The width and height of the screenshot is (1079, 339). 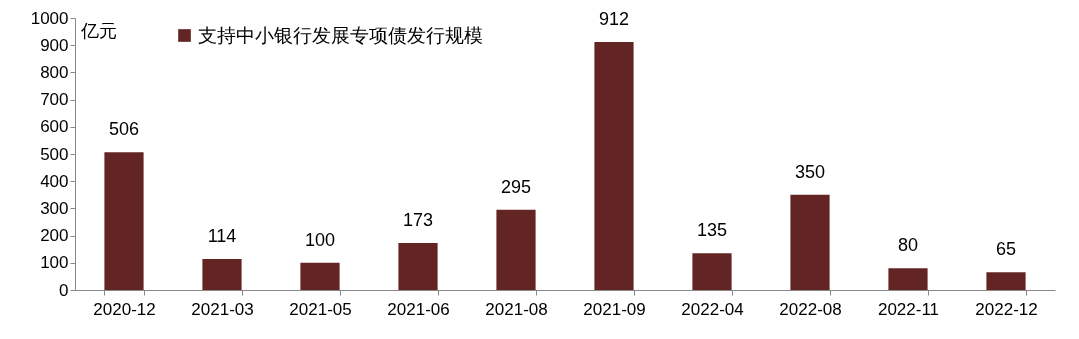 What do you see at coordinates (98, 30) in the screenshot?
I see `y-axis-title: 亿元` at bounding box center [98, 30].